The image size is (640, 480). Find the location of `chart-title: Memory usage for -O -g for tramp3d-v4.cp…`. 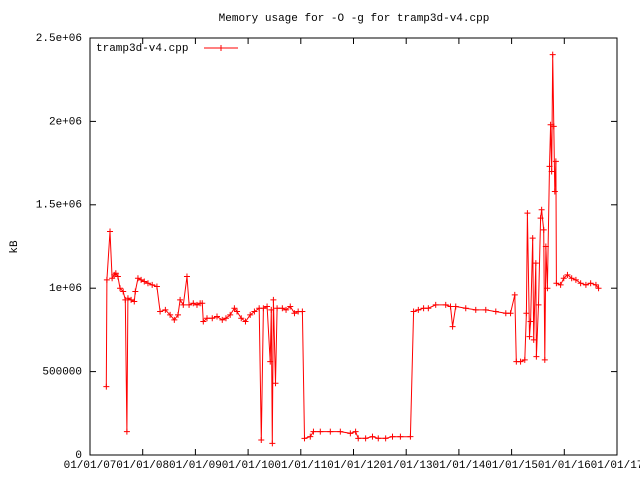

chart-title: Memory usage for -O -g for tramp3d-v4.cp… is located at coordinates (354, 19).